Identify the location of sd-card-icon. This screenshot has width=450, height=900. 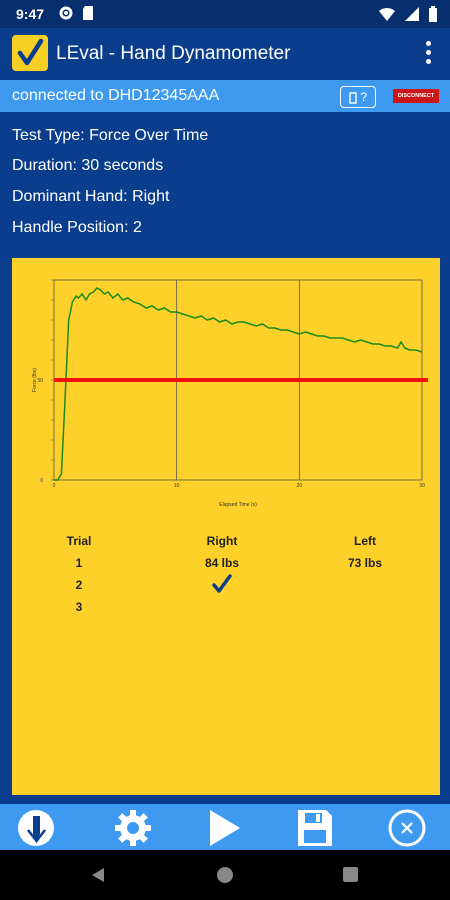
(88, 13).